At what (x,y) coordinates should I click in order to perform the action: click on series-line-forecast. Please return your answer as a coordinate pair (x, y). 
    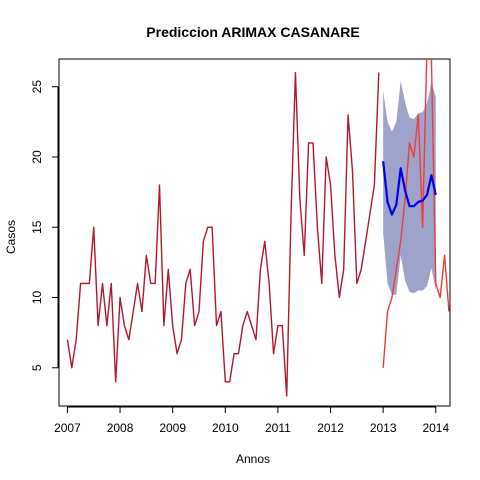
    Looking at the image, I should click on (409, 188).